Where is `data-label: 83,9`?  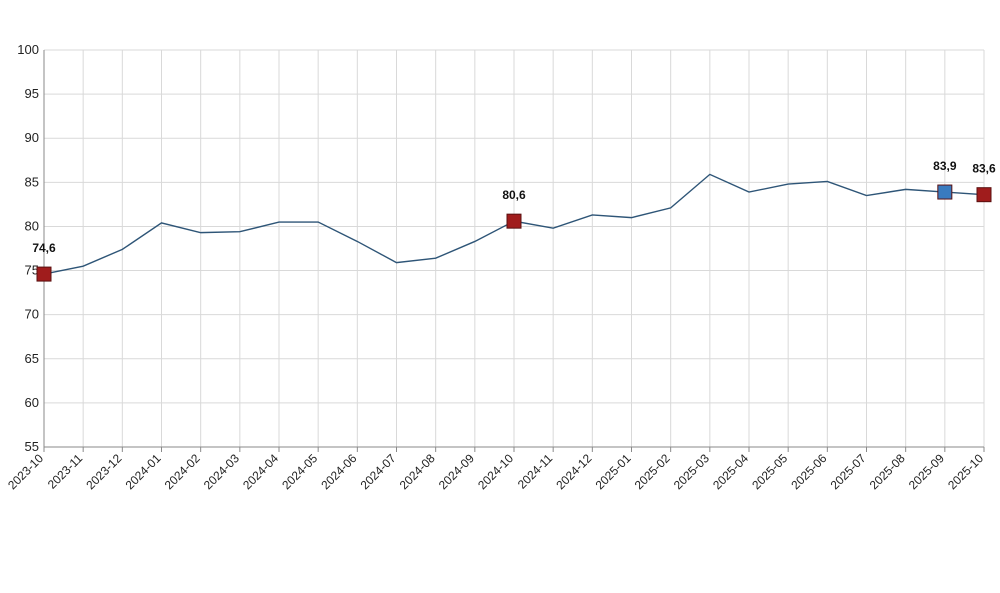 data-label: 83,9 is located at coordinates (945, 166).